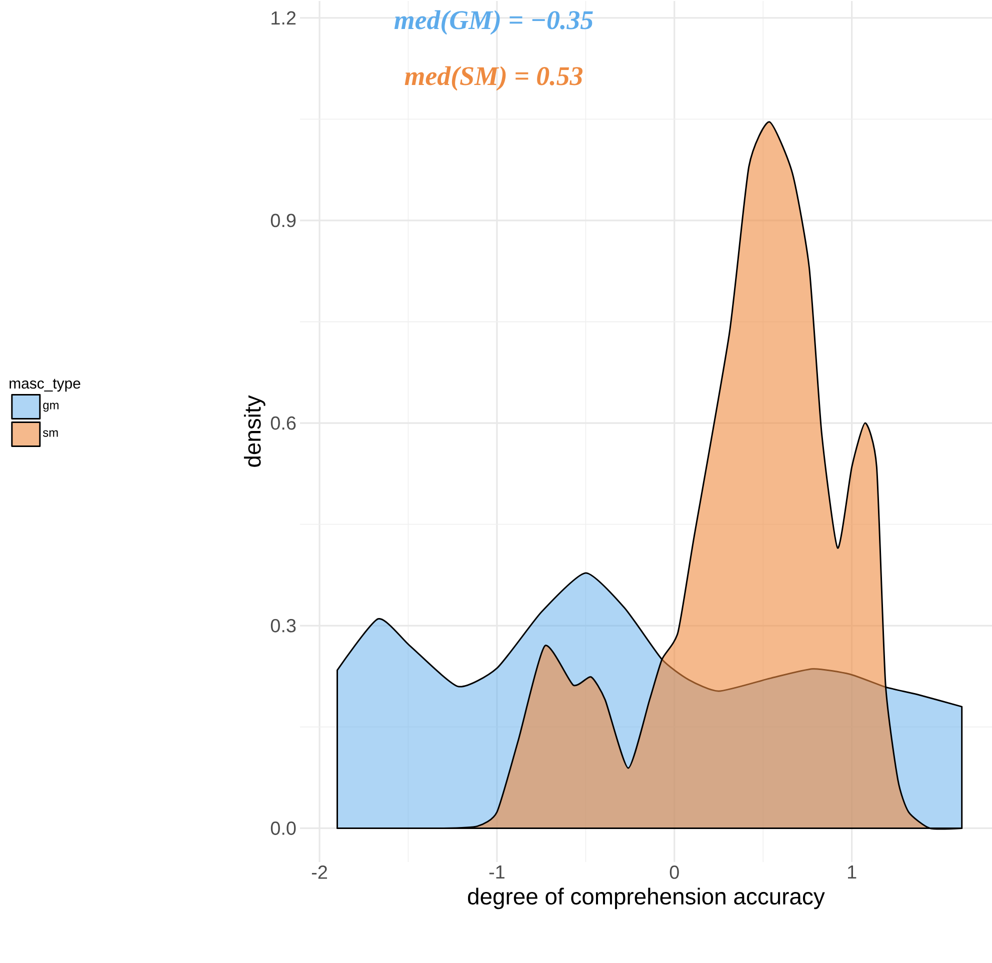 The height and width of the screenshot is (963, 992). I want to click on x-tick-label: 1, so click(852, 872).